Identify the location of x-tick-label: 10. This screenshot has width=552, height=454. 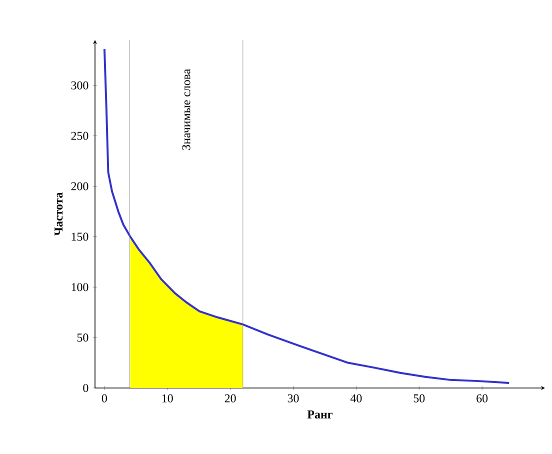
(167, 398).